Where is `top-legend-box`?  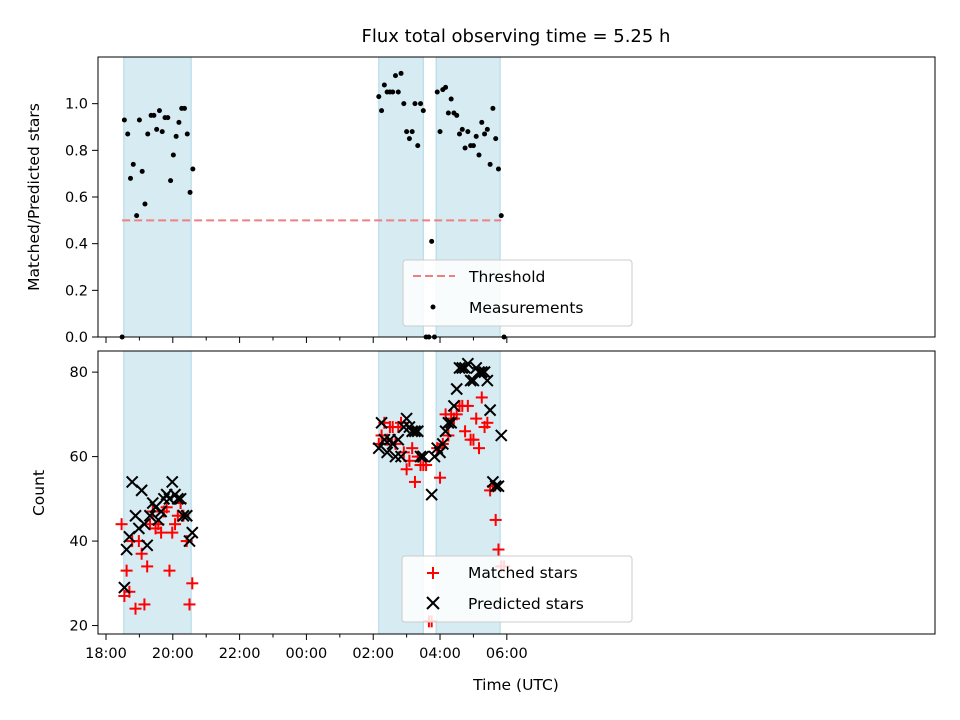 top-legend-box is located at coordinates (517, 293).